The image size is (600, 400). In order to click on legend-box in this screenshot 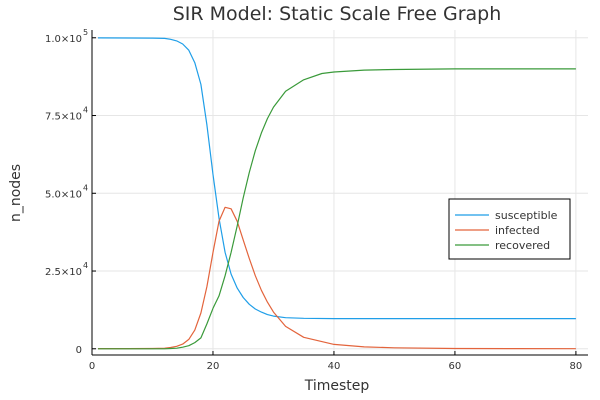, I will do `click(509, 229)`.